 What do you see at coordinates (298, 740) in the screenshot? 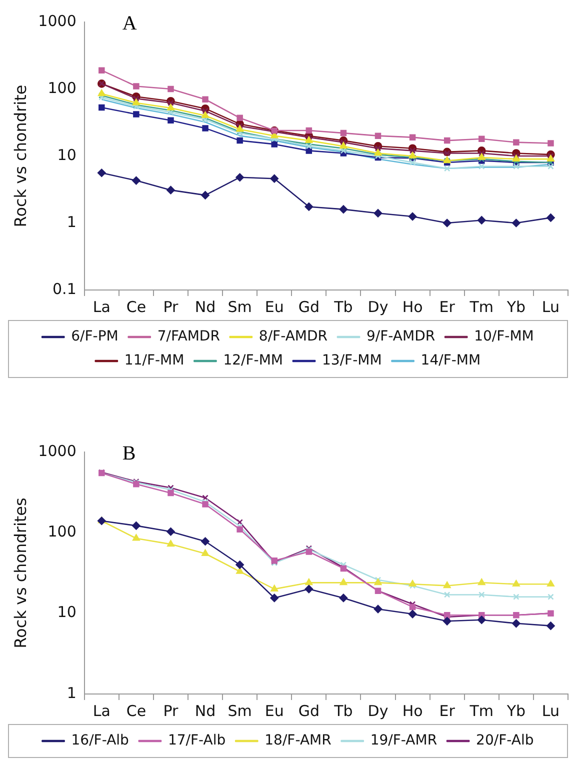
I see `legend-label: 18/F-AMR` at bounding box center [298, 740].